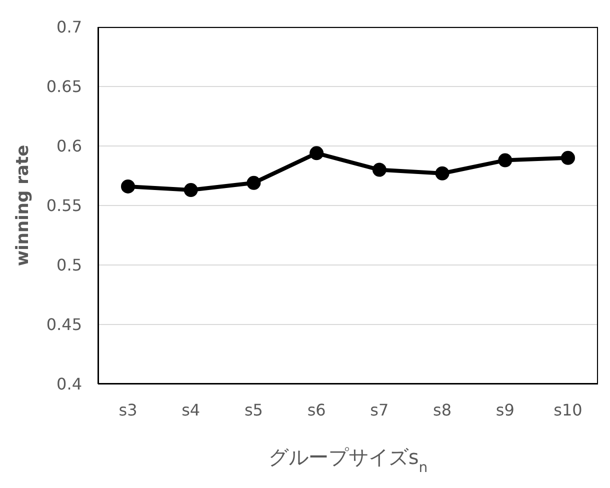 This screenshot has width=610, height=488. I want to click on x-tick-label: s9, so click(505, 410).